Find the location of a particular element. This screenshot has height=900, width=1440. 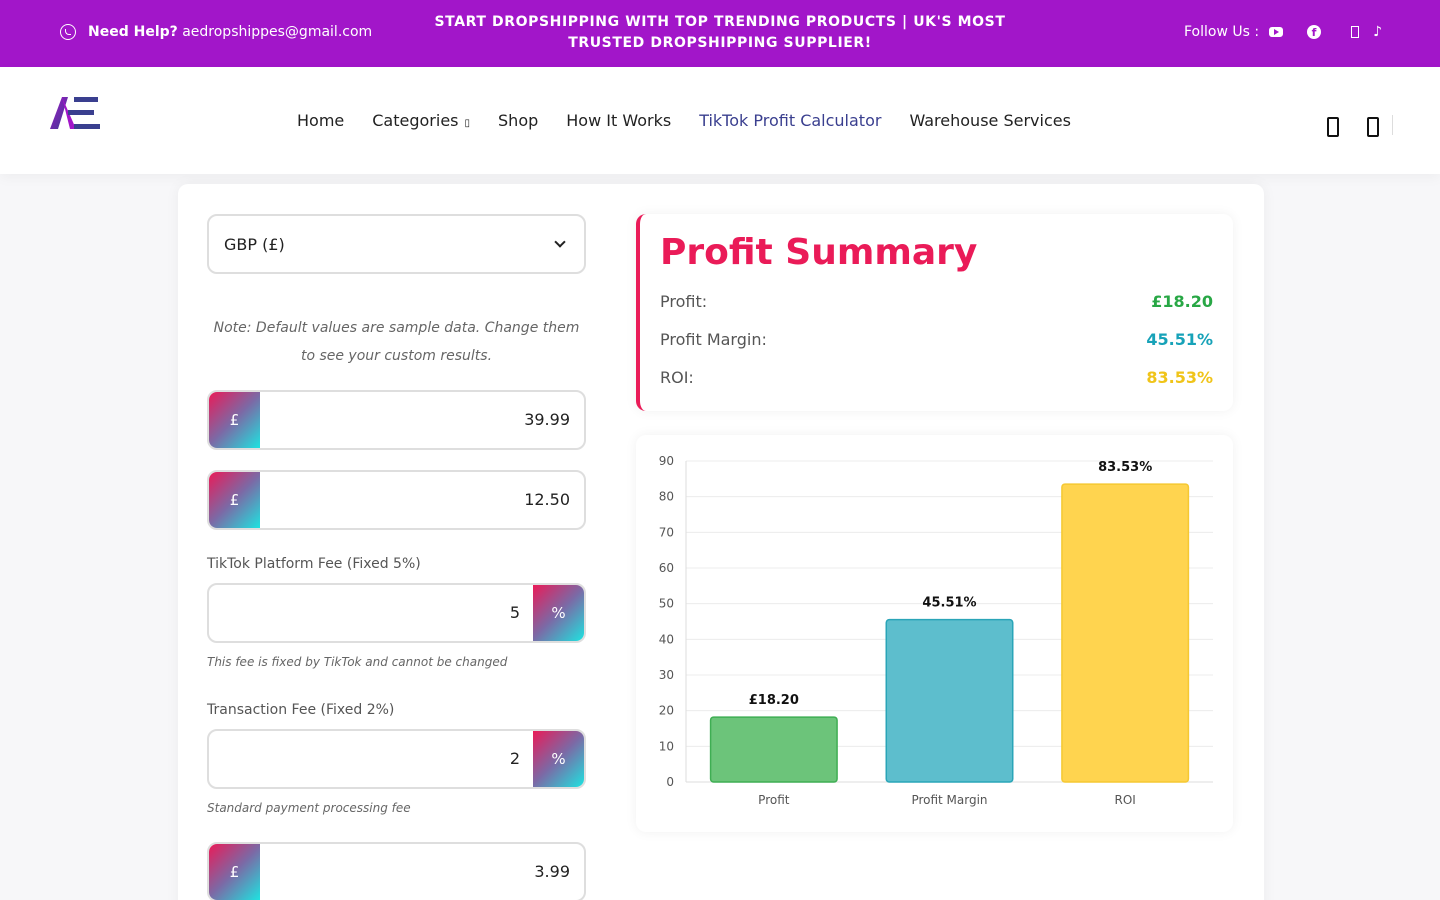

summary-row-margin: Profit Margin: 45.51% is located at coordinates (936, 339).